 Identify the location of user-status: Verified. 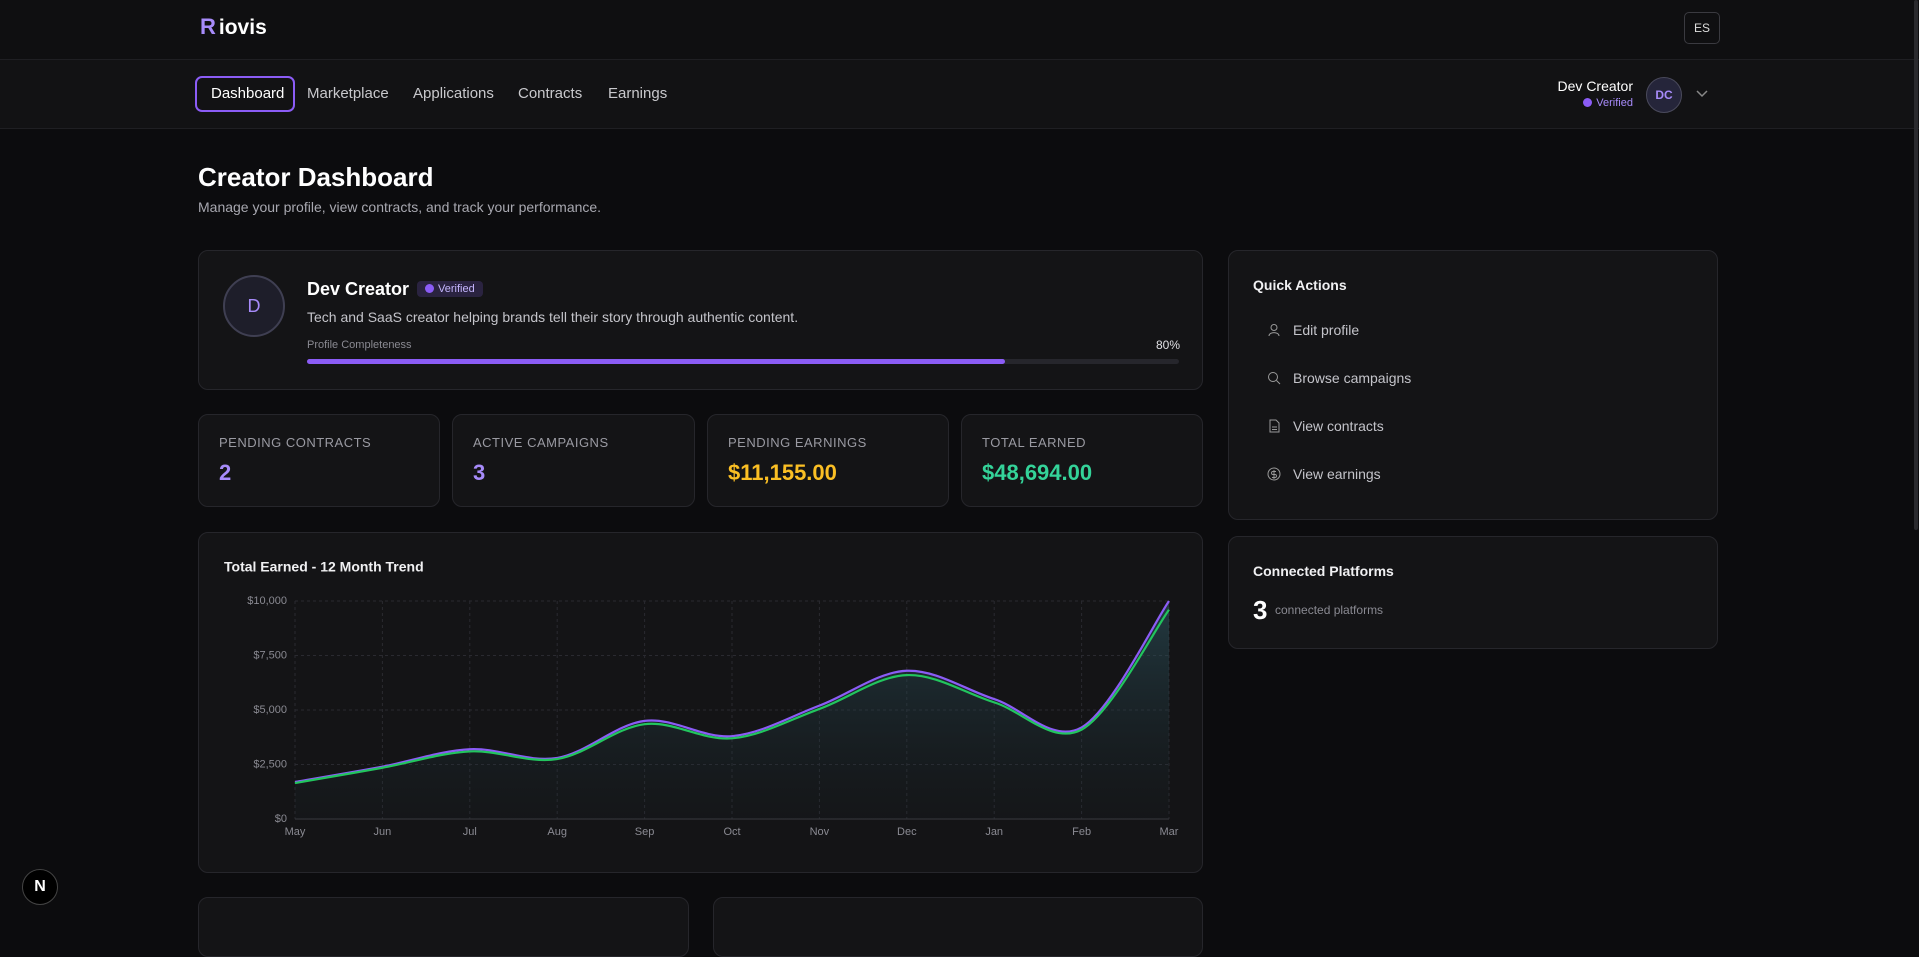
(1595, 103).